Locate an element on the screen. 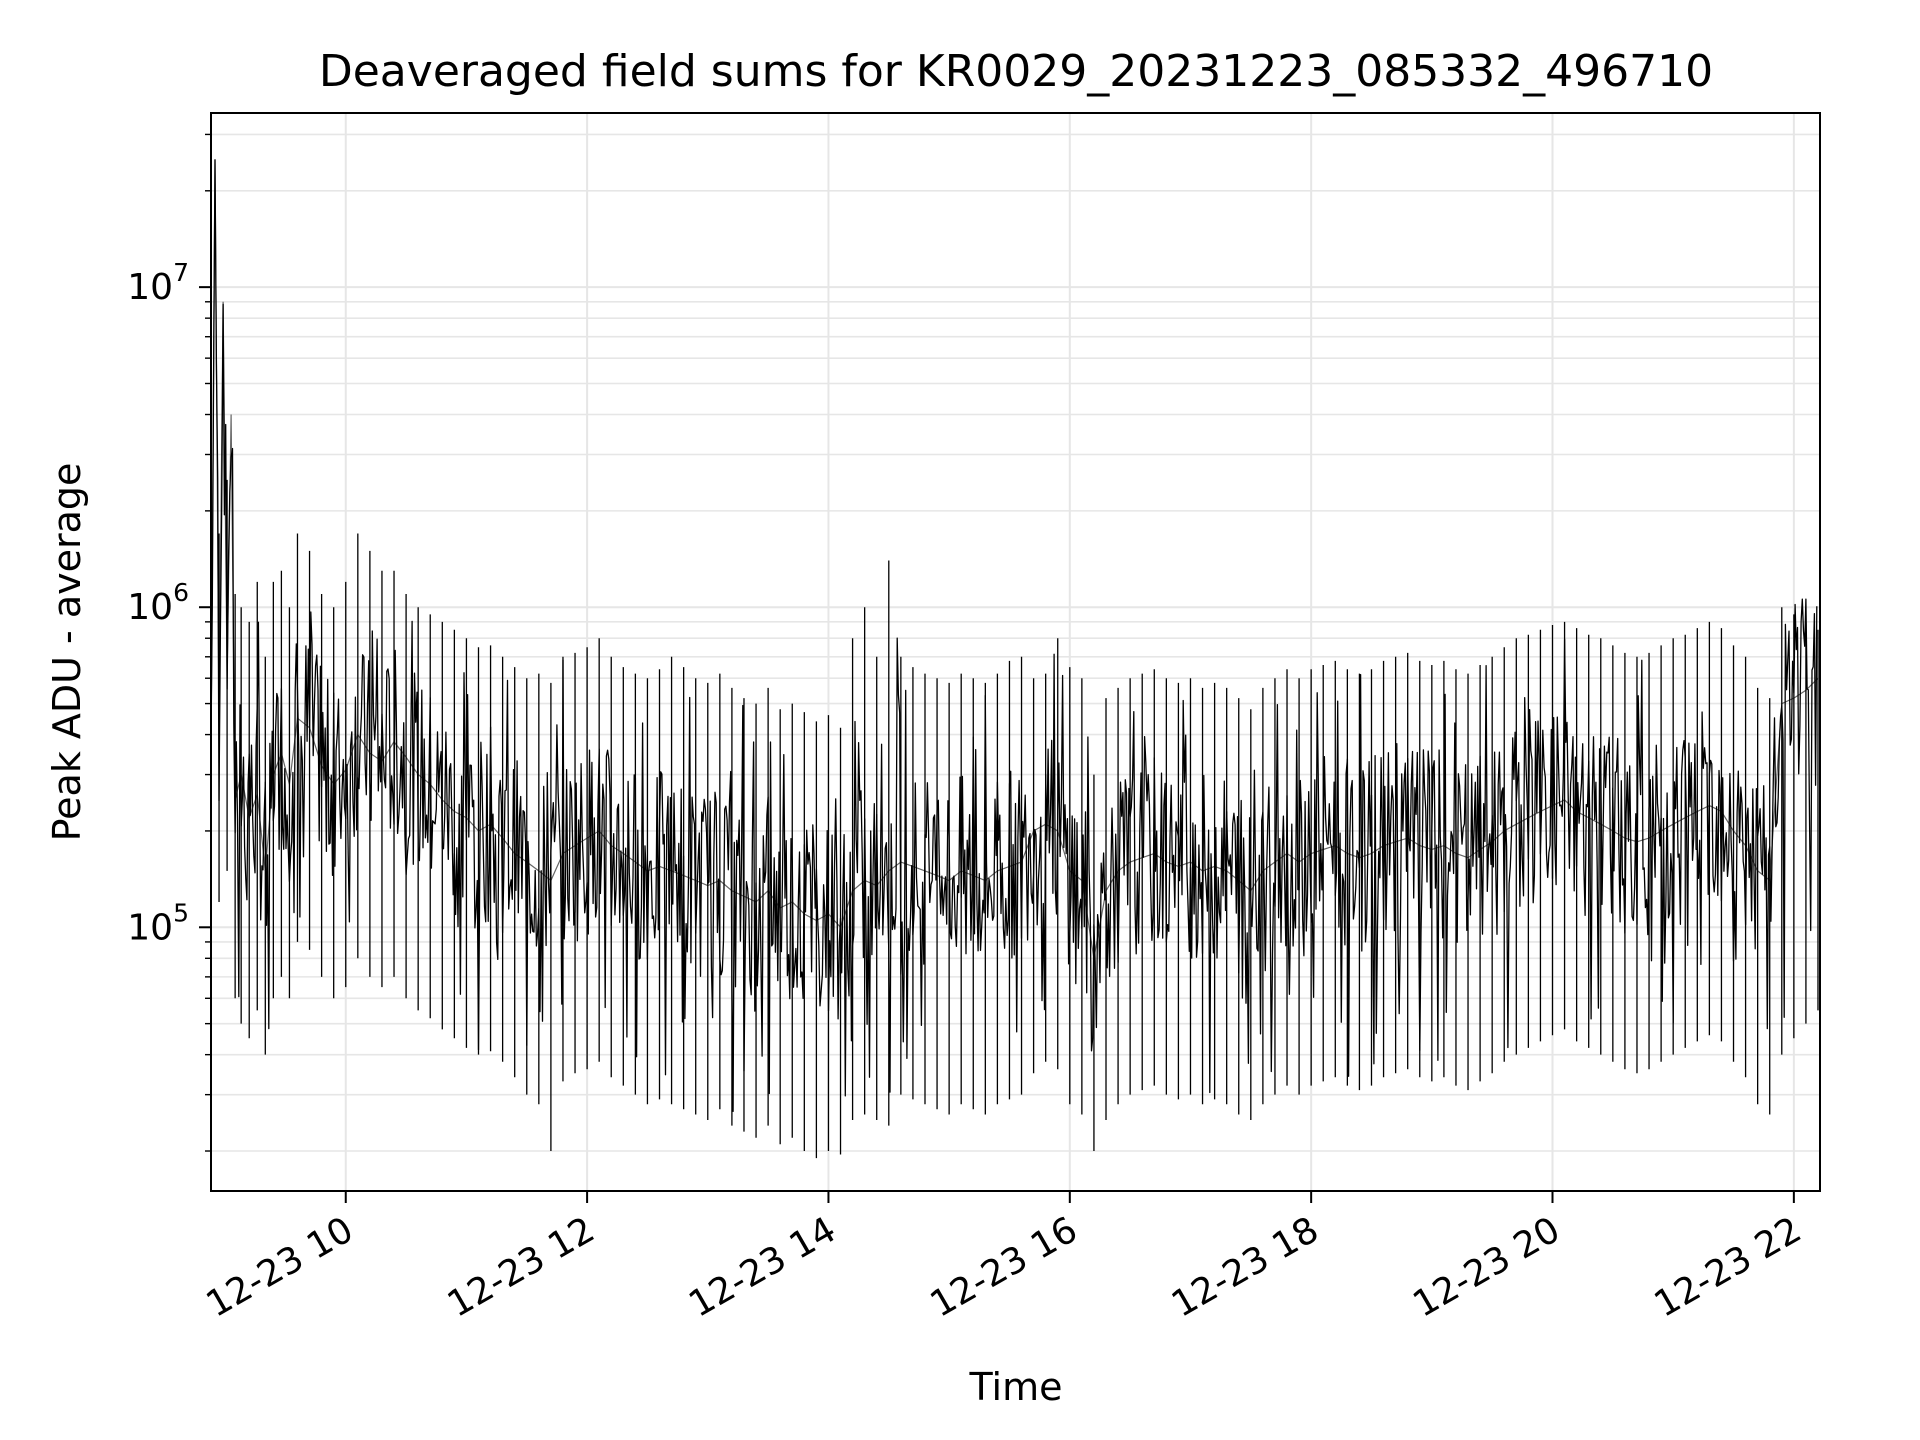  y-axis-label: Peak ADU - average is located at coordinates (67, 652).